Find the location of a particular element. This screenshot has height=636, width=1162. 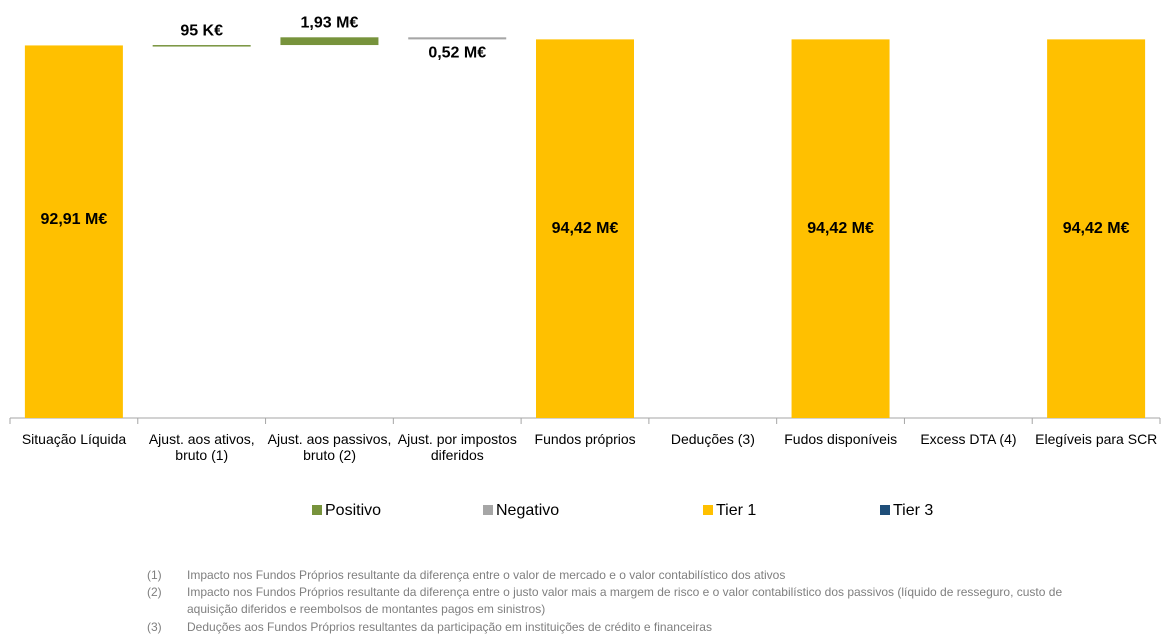

x-tick-label: Fundos próprios is located at coordinates (585, 439).